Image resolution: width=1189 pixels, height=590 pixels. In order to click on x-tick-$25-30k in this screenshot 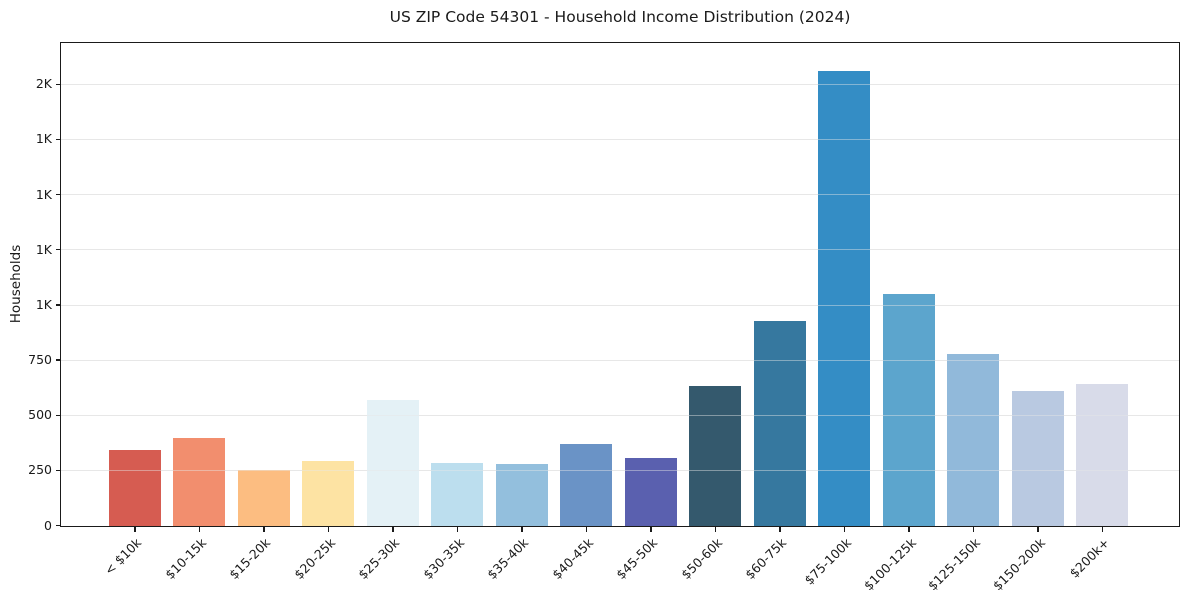, I will do `click(393, 529)`.